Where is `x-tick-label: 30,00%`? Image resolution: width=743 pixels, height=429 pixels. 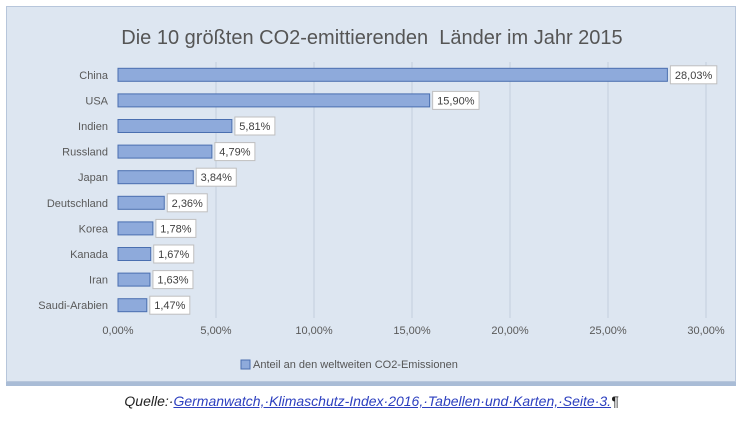
x-tick-label: 30,00% is located at coordinates (706, 331).